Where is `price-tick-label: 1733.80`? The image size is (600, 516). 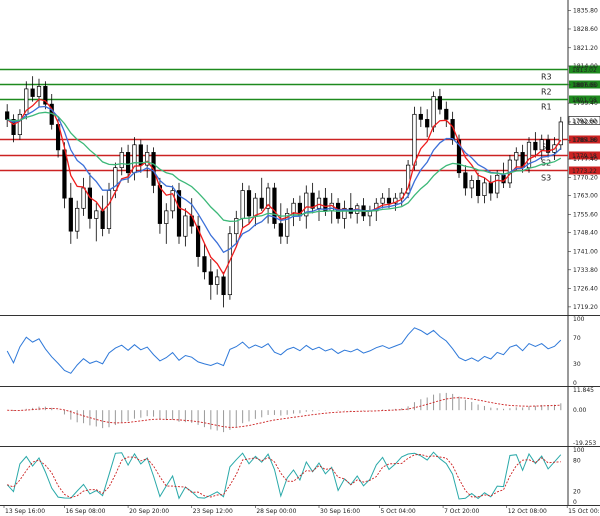
price-tick-label: 1733.80 is located at coordinates (585, 270).